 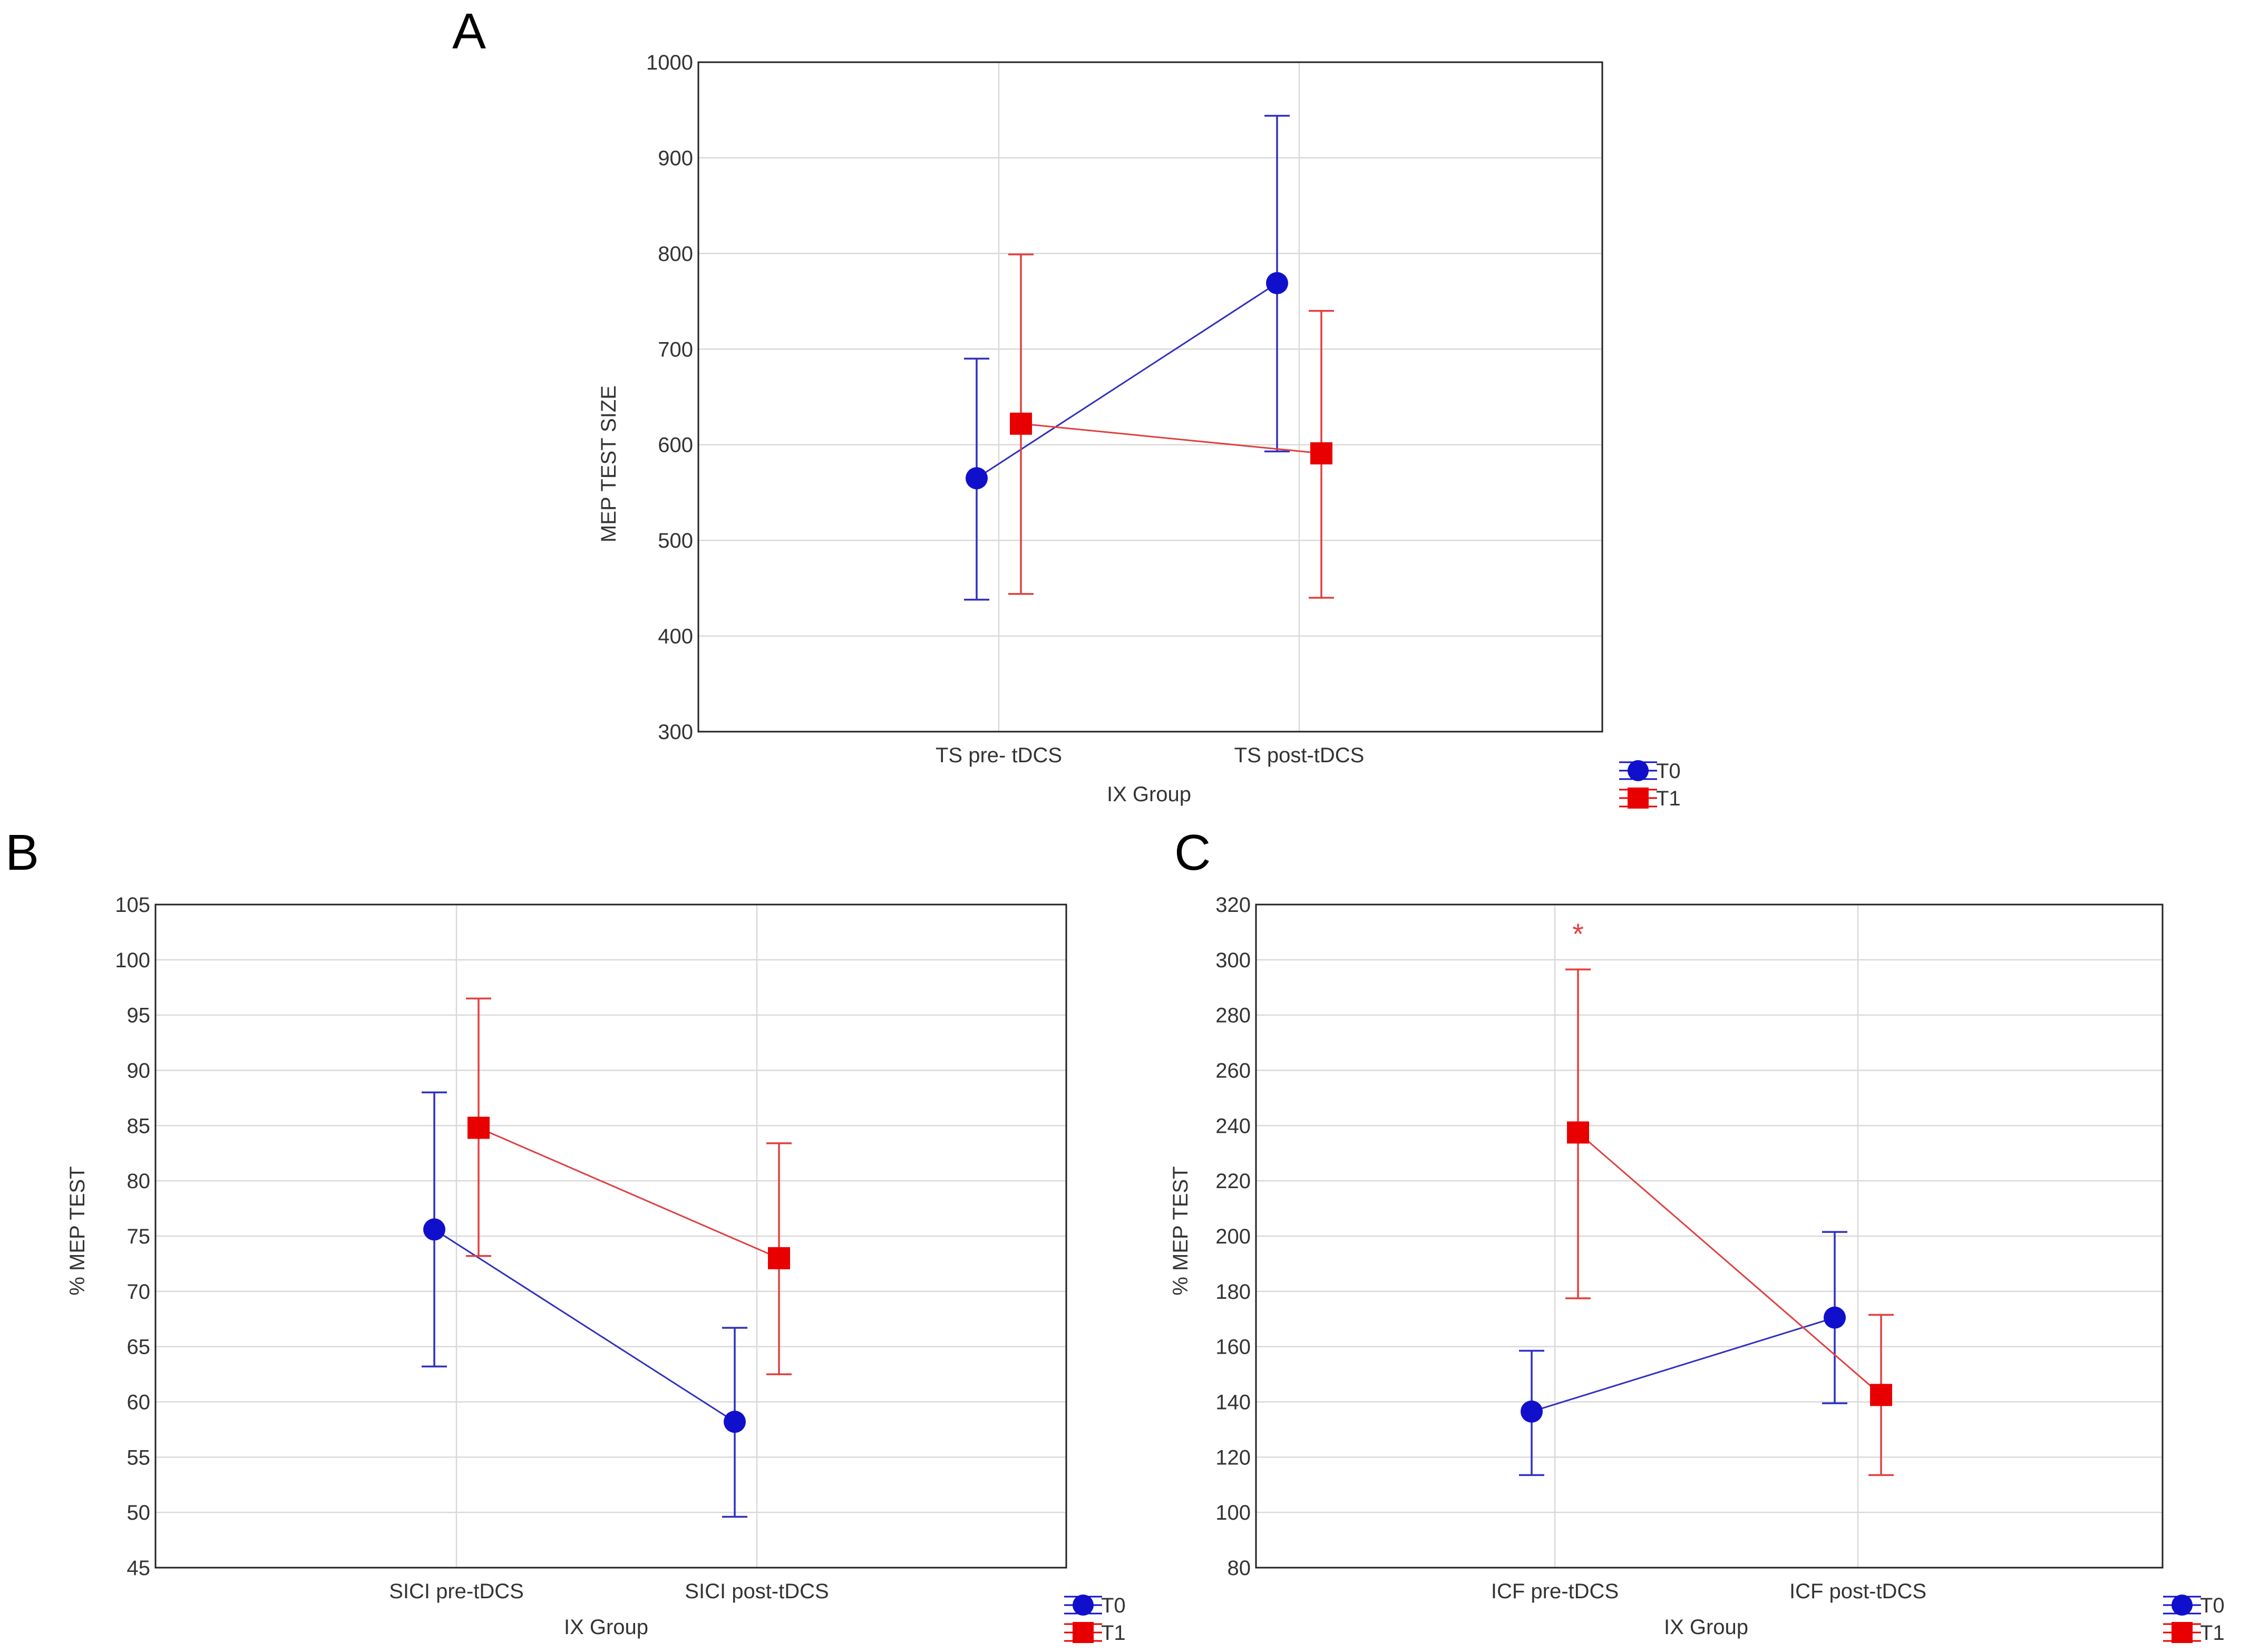 I want to click on panel-a-y-axis-title: MEP TEST SIZE, so click(x=608, y=463).